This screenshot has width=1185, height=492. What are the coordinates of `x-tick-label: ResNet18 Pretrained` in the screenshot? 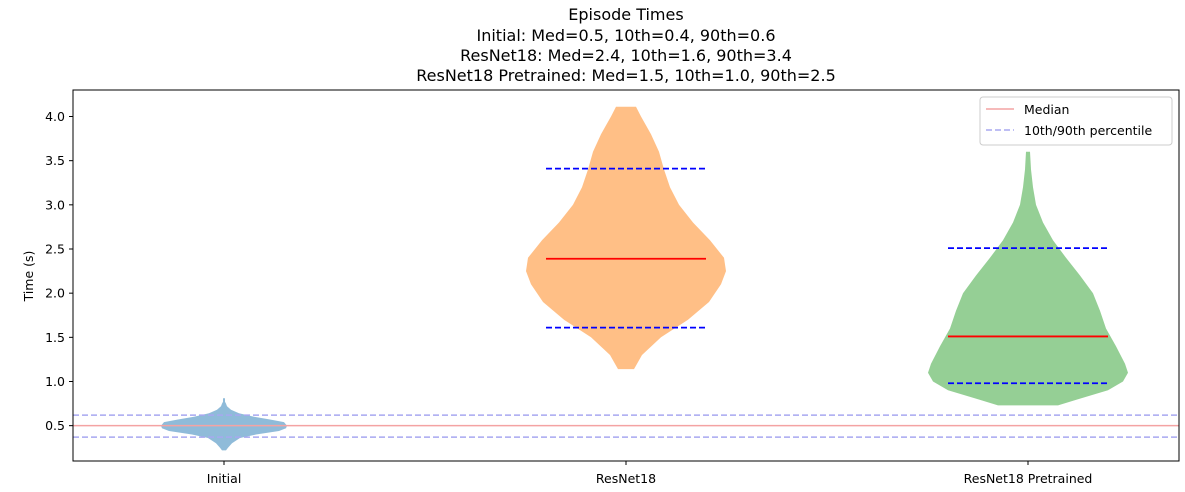 It's located at (1028, 478).